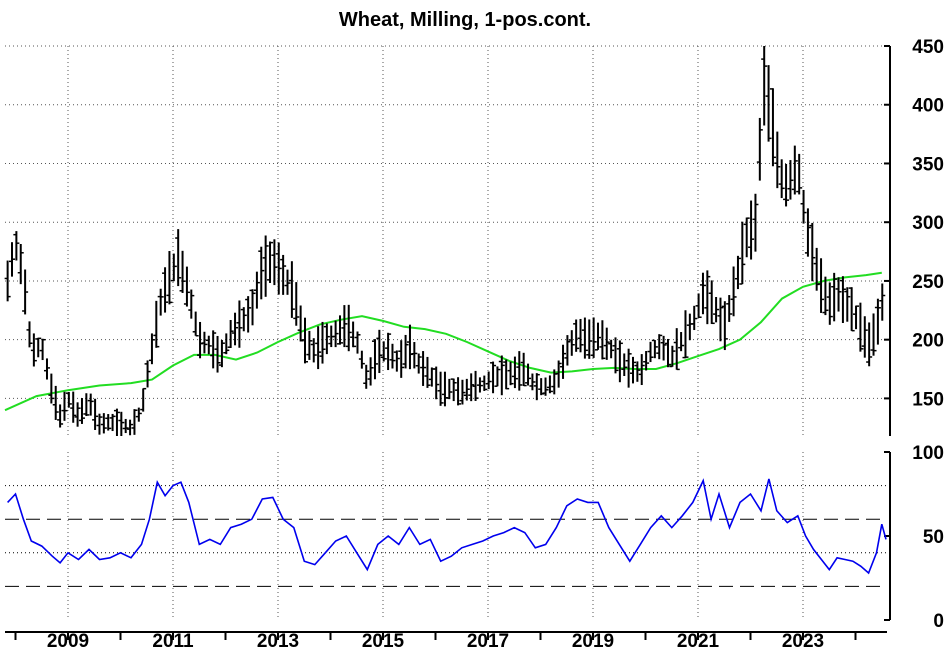 Image resolution: width=950 pixels, height=650 pixels. Describe the element at coordinates (928, 47) in the screenshot. I see `y-tick-label: 450` at that location.